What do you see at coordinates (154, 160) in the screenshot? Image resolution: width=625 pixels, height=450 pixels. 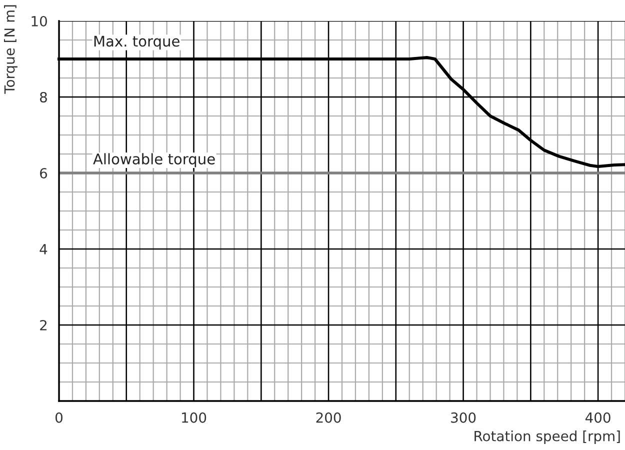 I see `ref-line-label: Allowable torque` at bounding box center [154, 160].